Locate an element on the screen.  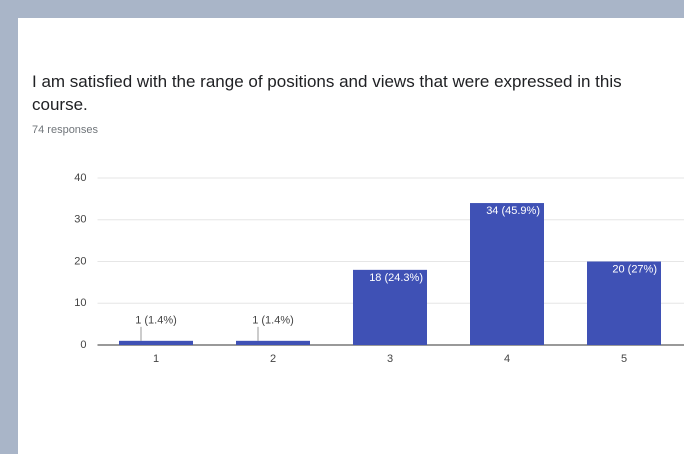
y-tick-label: 40 is located at coordinates (80, 178).